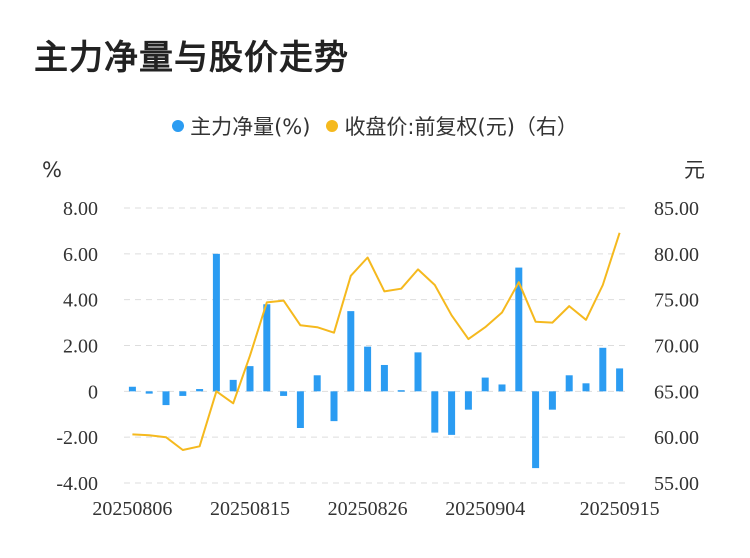  I want to click on legend-item-line: 收盘价:前复权(元)（右）, so click(452, 126).